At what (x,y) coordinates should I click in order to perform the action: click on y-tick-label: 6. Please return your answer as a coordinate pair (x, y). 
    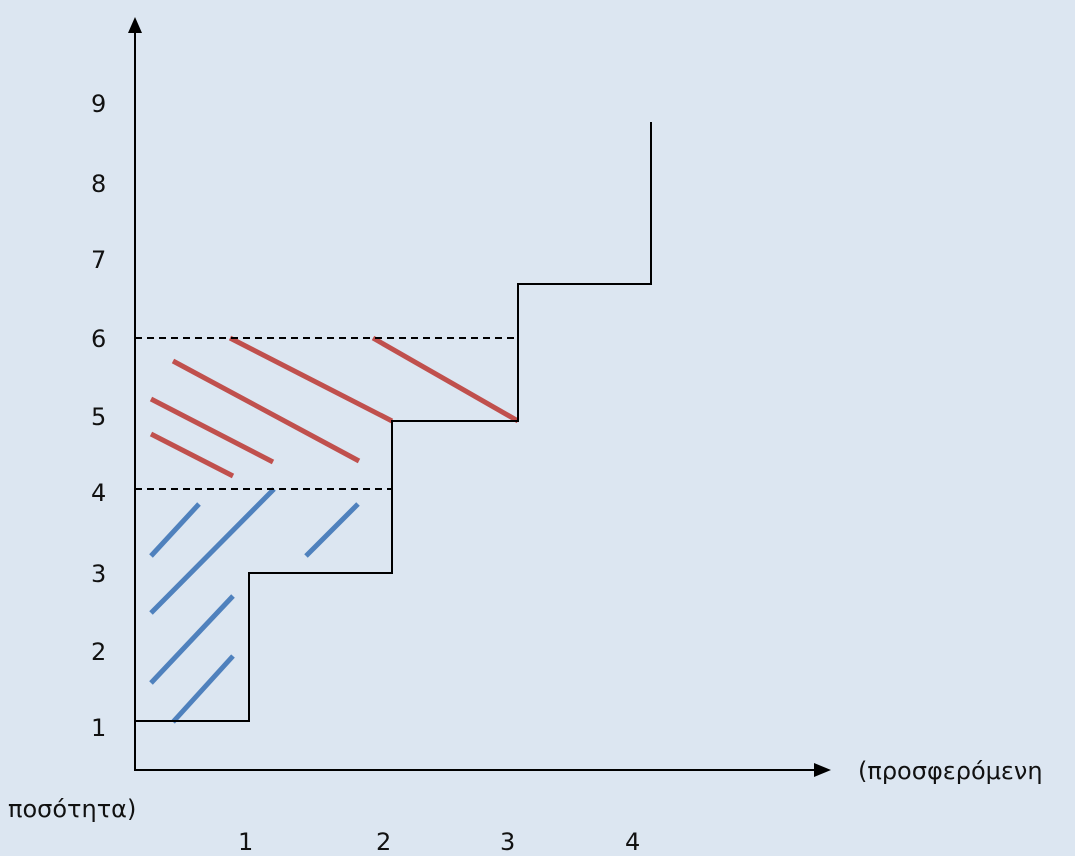
    Looking at the image, I should click on (99, 339).